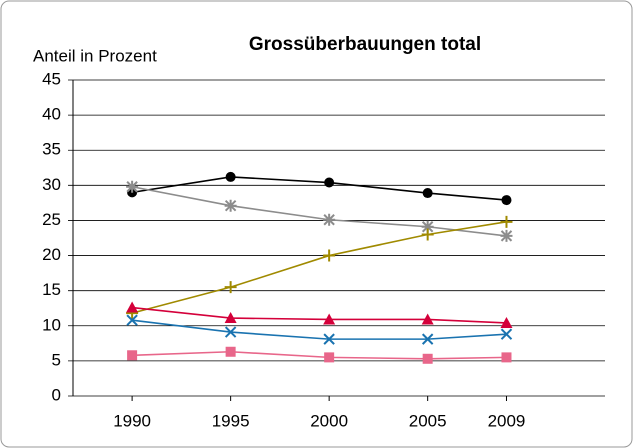  Describe the element at coordinates (51, 114) in the screenshot. I see `y-tick-label: 40` at that location.